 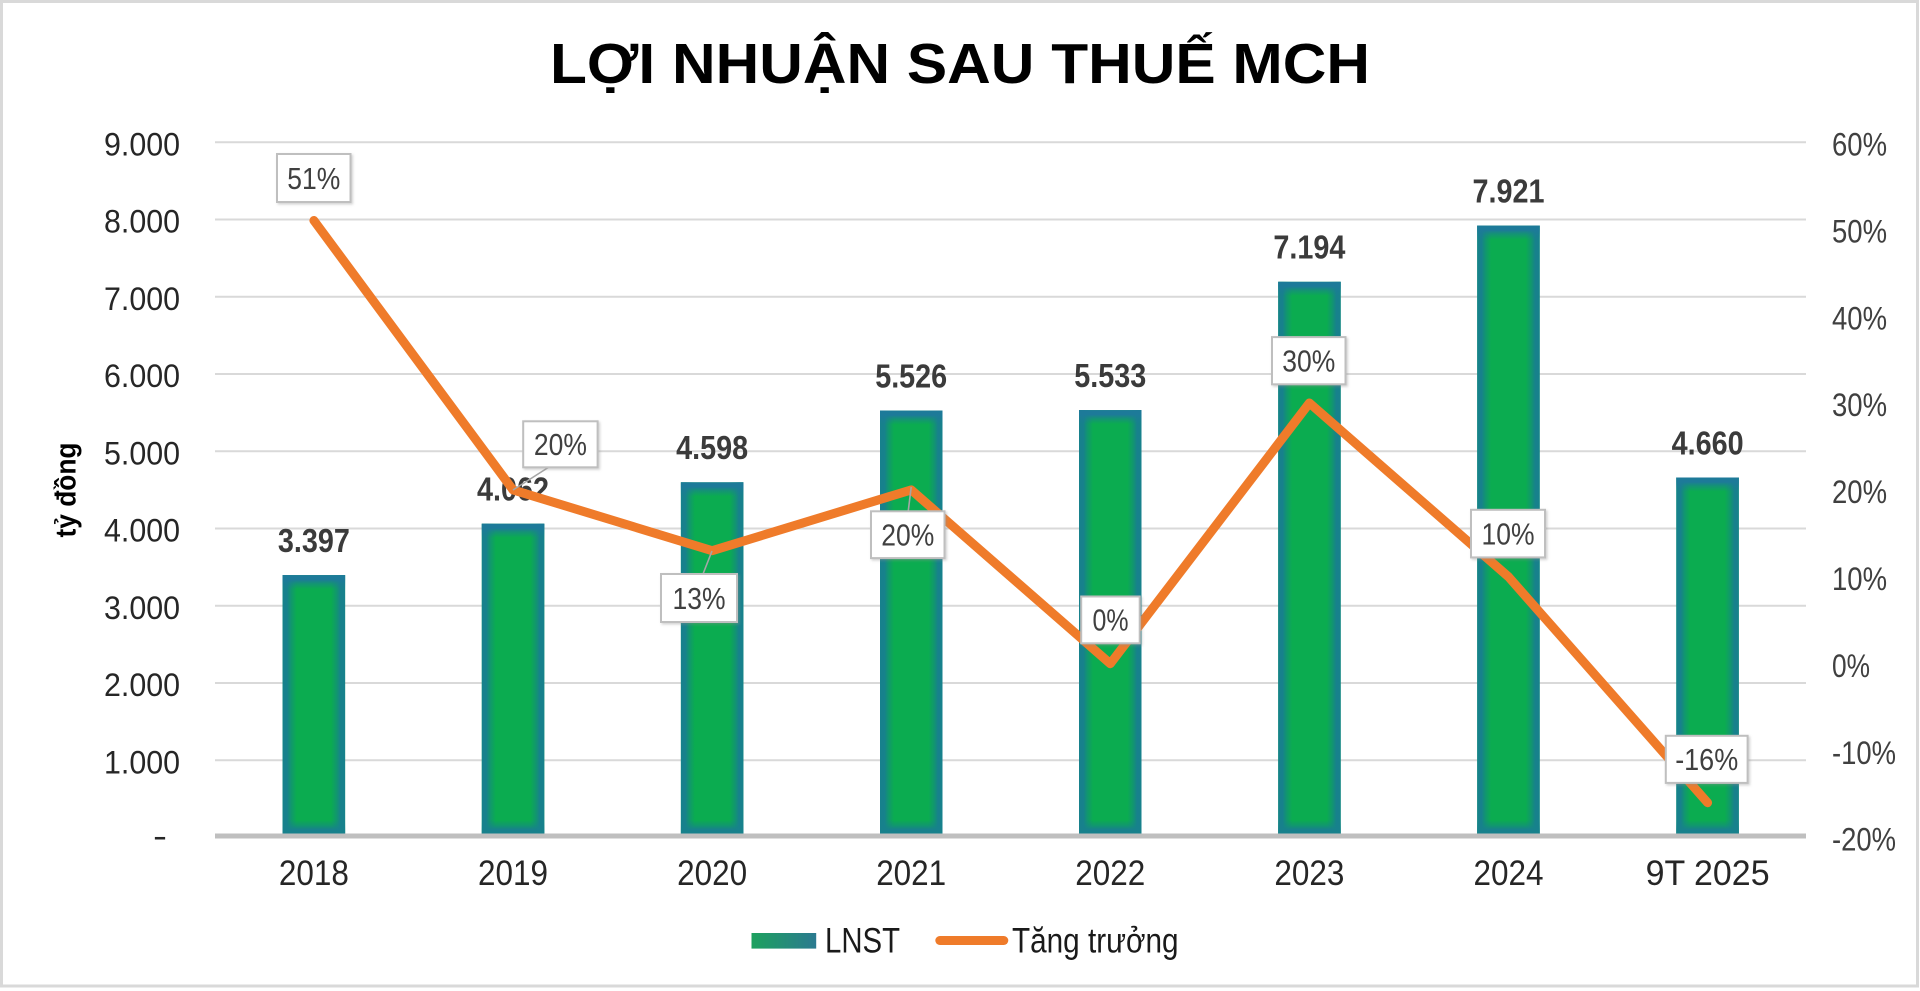 I want to click on svg-text: 5.000, so click(x=142, y=453).